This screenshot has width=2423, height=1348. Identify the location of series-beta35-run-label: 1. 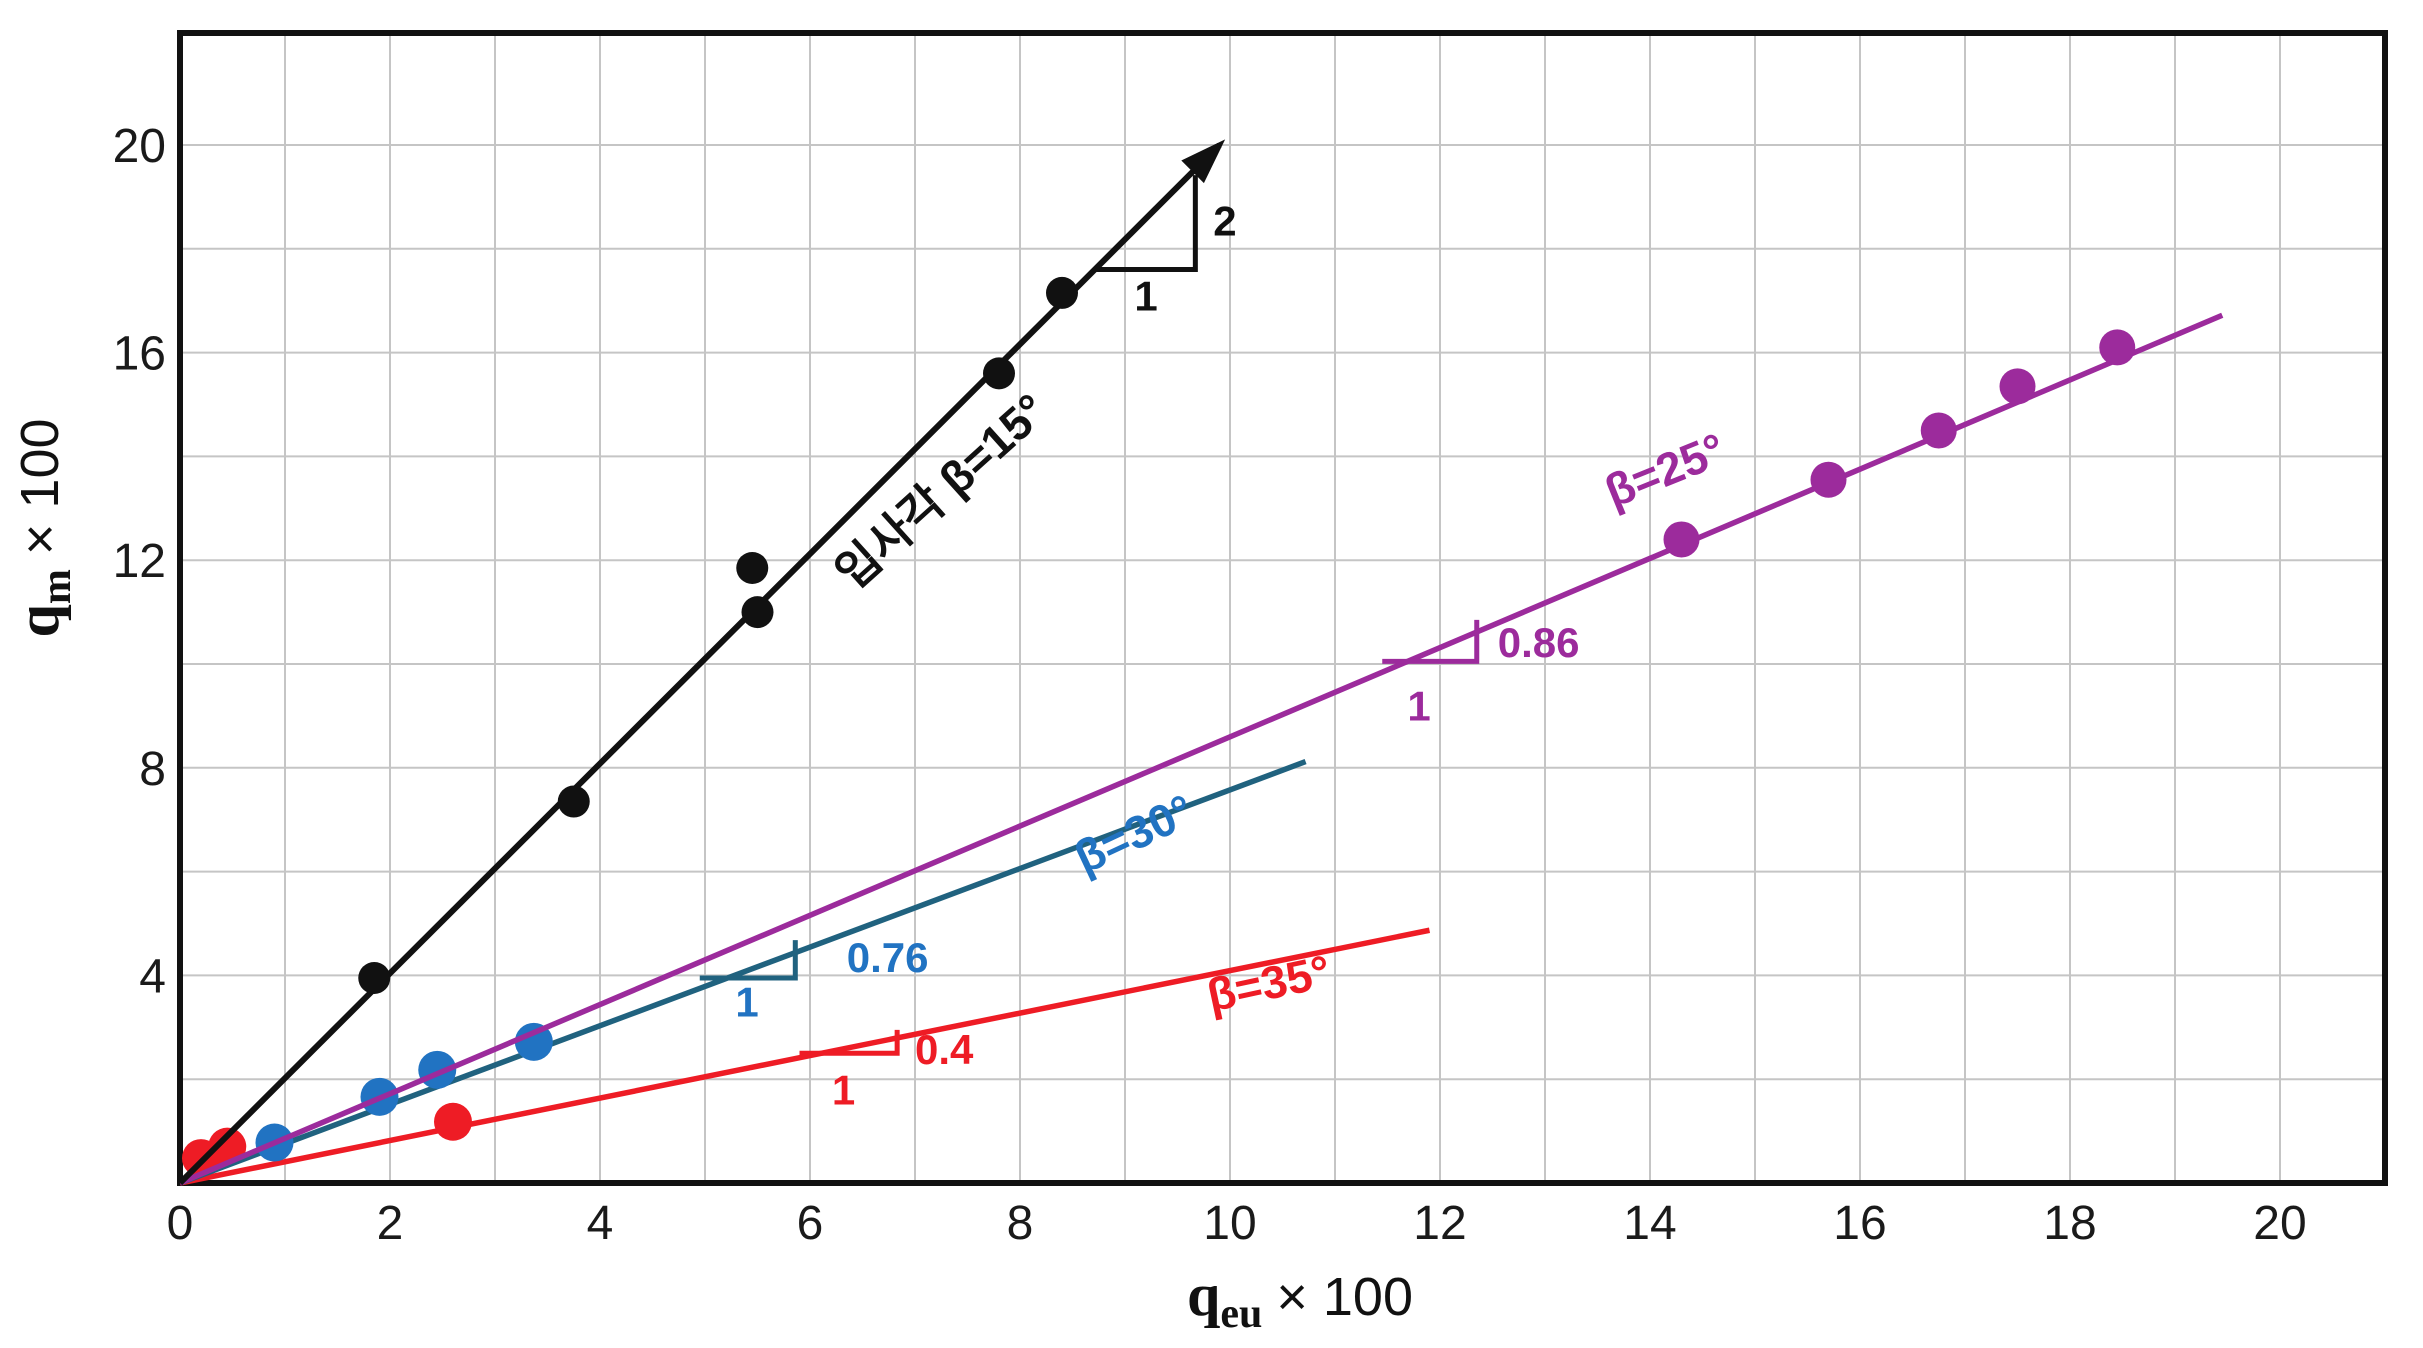
(843, 1090).